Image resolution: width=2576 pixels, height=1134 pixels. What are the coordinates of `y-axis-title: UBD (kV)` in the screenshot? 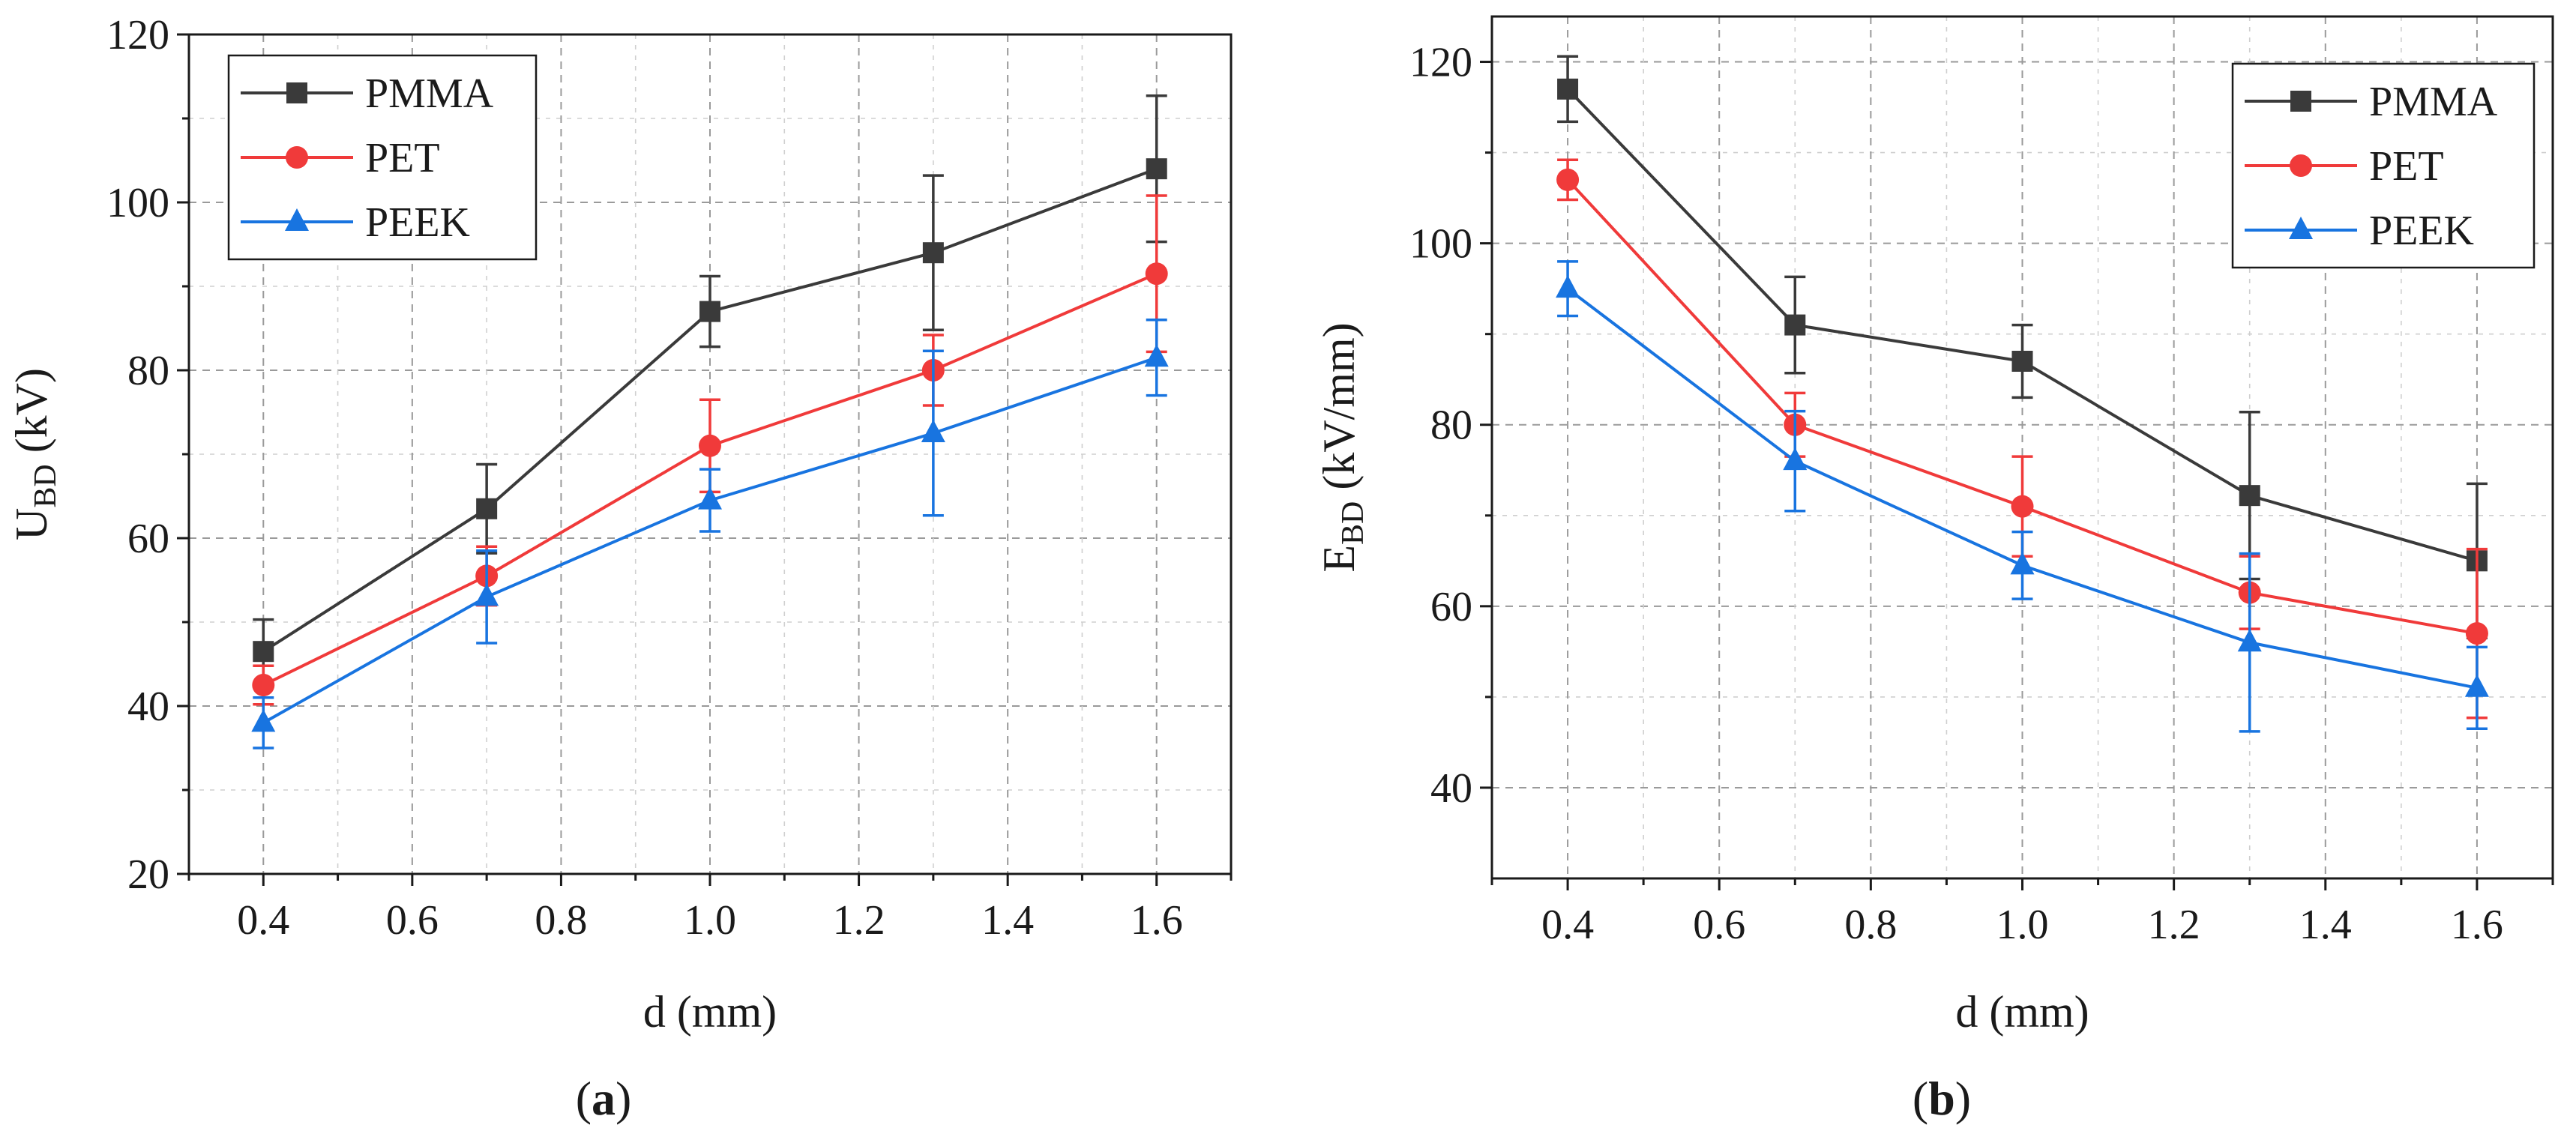 It's located at (35, 454).